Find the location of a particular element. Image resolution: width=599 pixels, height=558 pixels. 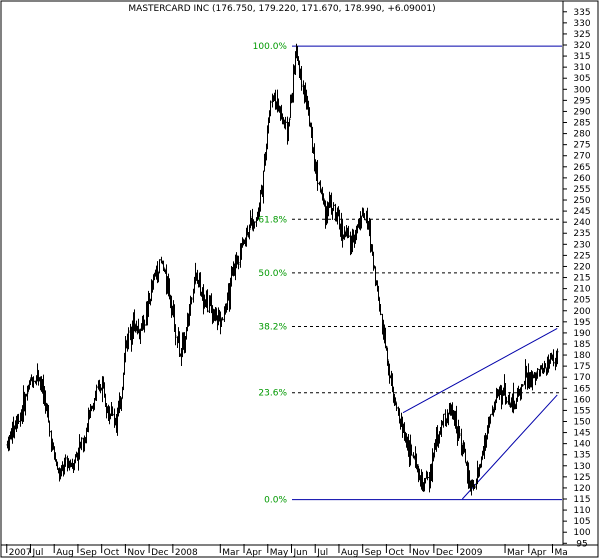

x-tick-label: 2009 is located at coordinates (471, 553).